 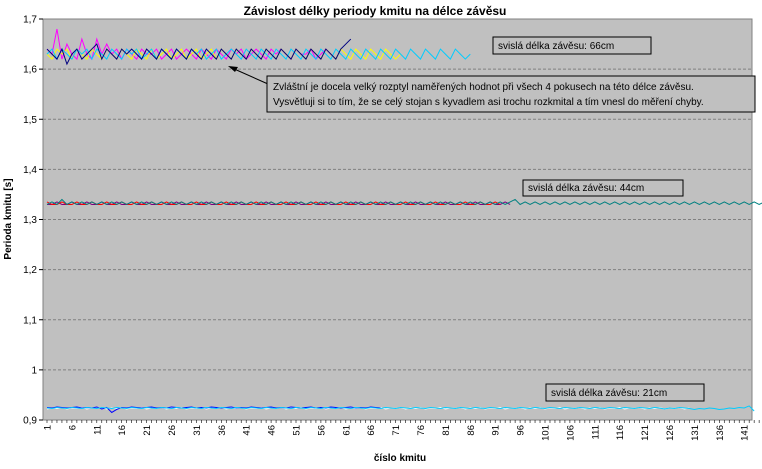 What do you see at coordinates (586, 188) in the screenshot?
I see `svg-text: svislá délka závěsu: 44cm` at bounding box center [586, 188].